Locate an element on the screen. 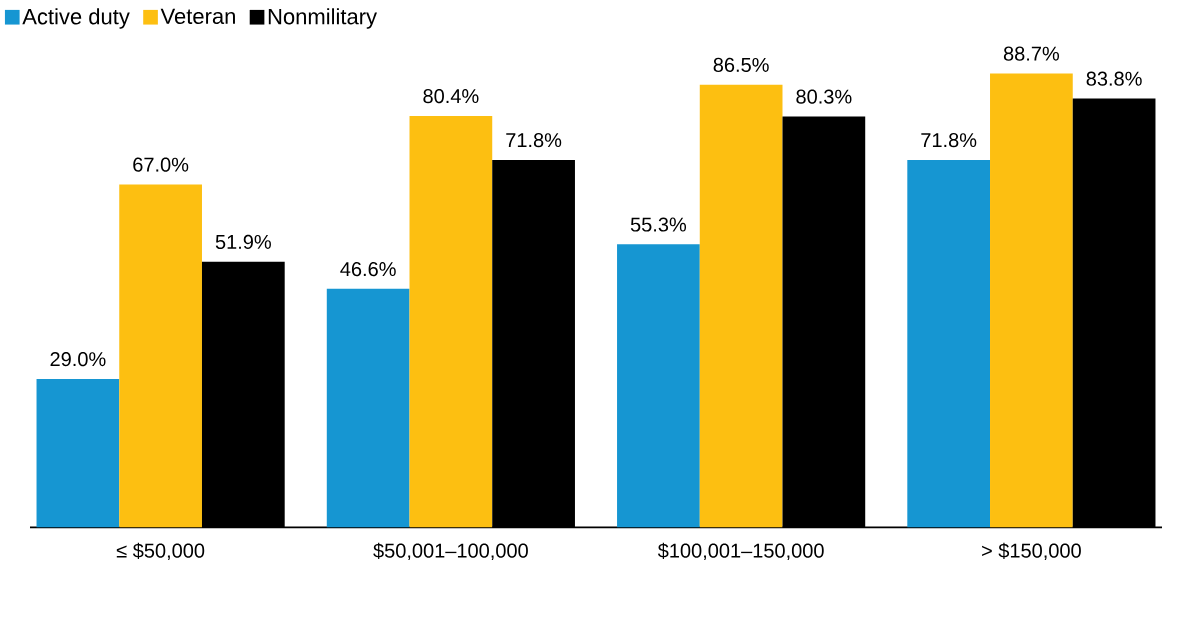 The width and height of the screenshot is (1192, 618). x-tick-label: $50,001–100,000 is located at coordinates (450, 551).